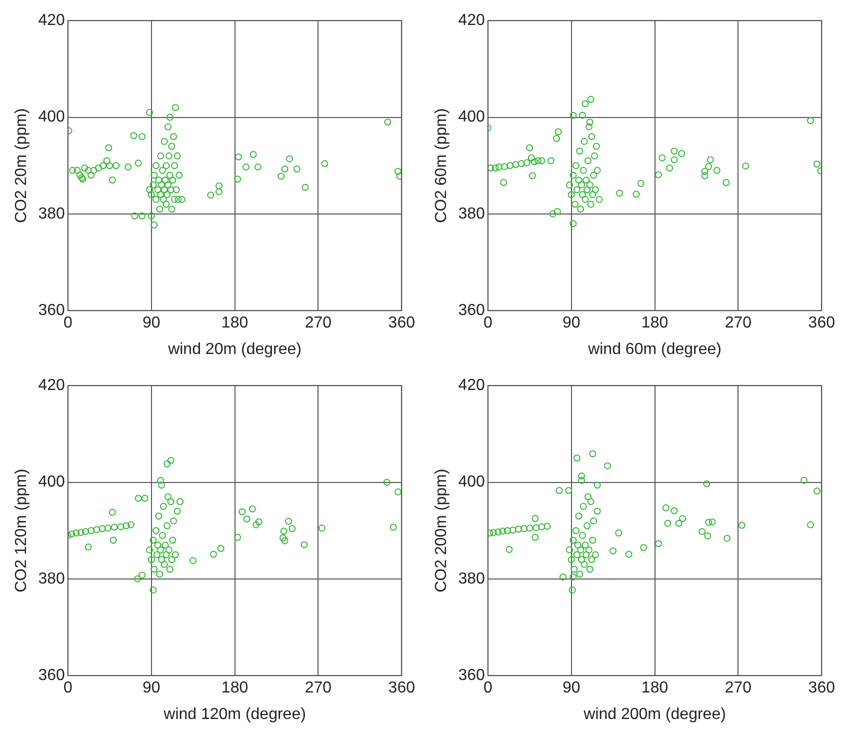 The width and height of the screenshot is (849, 738). What do you see at coordinates (441, 165) in the screenshot?
I see `y-axis-title: CO2 60m (ppm)` at bounding box center [441, 165].